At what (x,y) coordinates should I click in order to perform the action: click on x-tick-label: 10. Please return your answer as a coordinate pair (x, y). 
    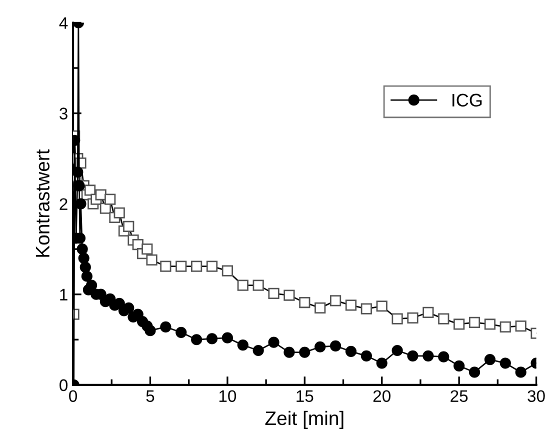
    Looking at the image, I should click on (227, 396).